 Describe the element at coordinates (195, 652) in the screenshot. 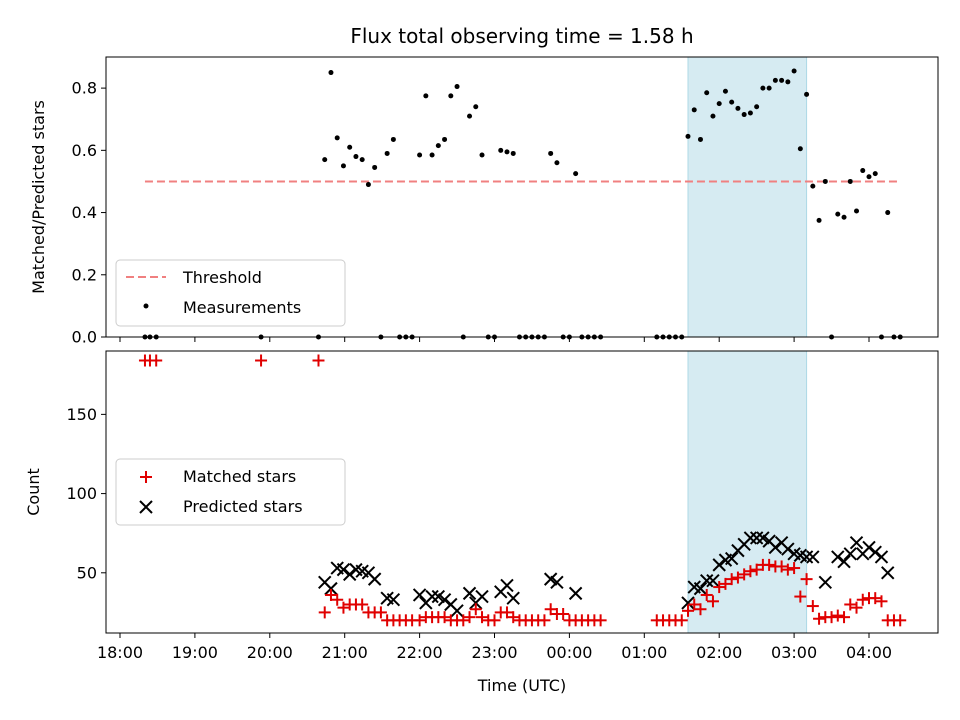

I see `x-tick-label: 19:00` at that location.